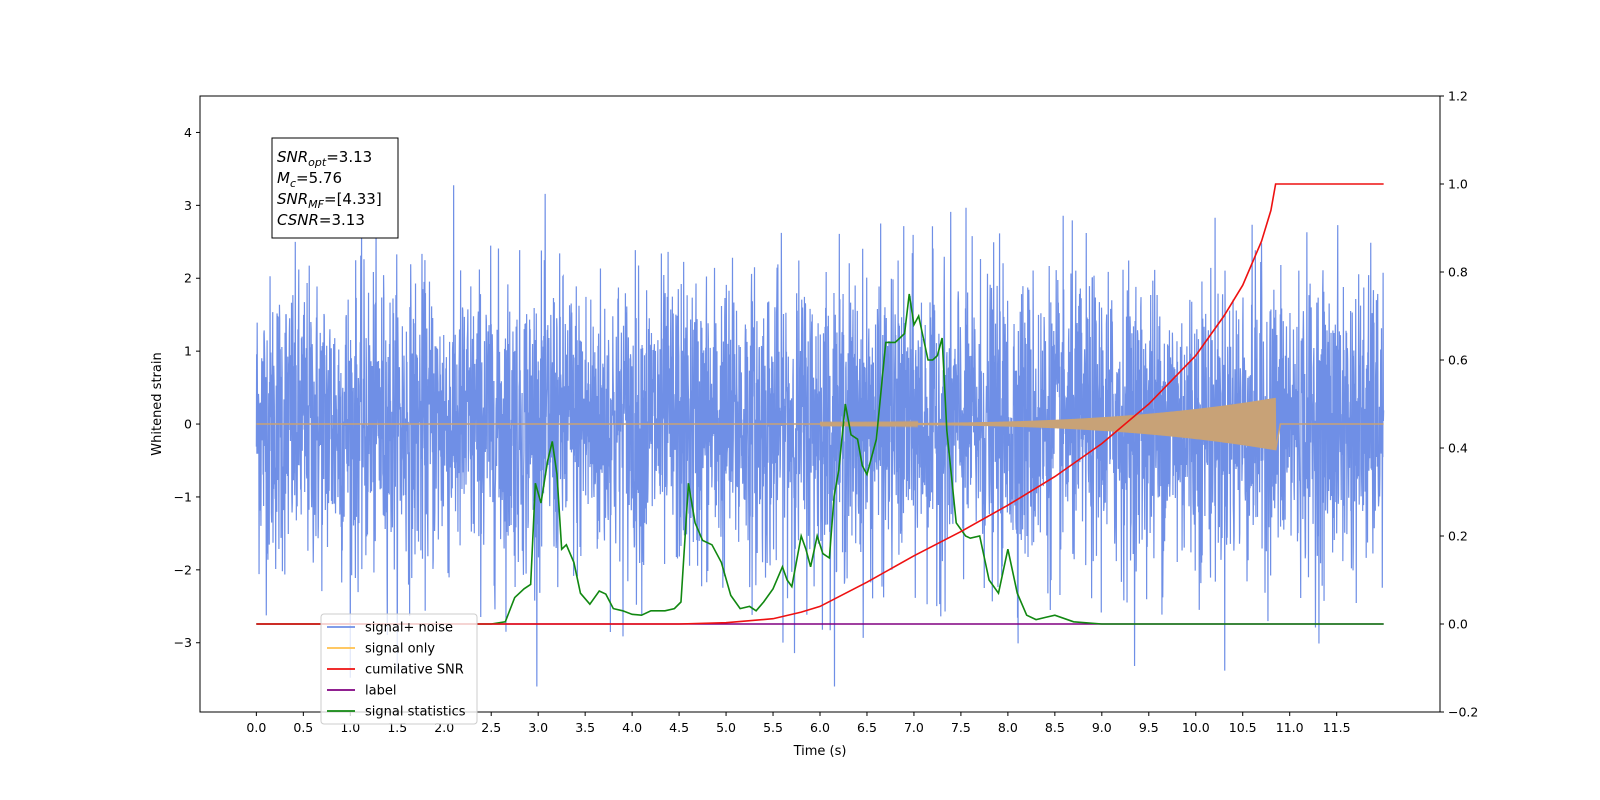 The height and width of the screenshot is (800, 1600). I want to click on x-tick-label: 3.5, so click(585, 727).